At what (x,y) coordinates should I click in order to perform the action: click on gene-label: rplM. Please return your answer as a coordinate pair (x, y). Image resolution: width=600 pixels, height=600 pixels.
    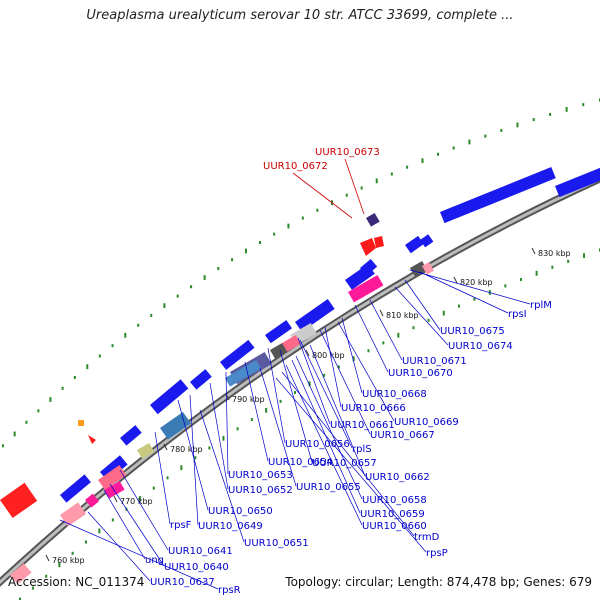
    Looking at the image, I should click on (541, 305).